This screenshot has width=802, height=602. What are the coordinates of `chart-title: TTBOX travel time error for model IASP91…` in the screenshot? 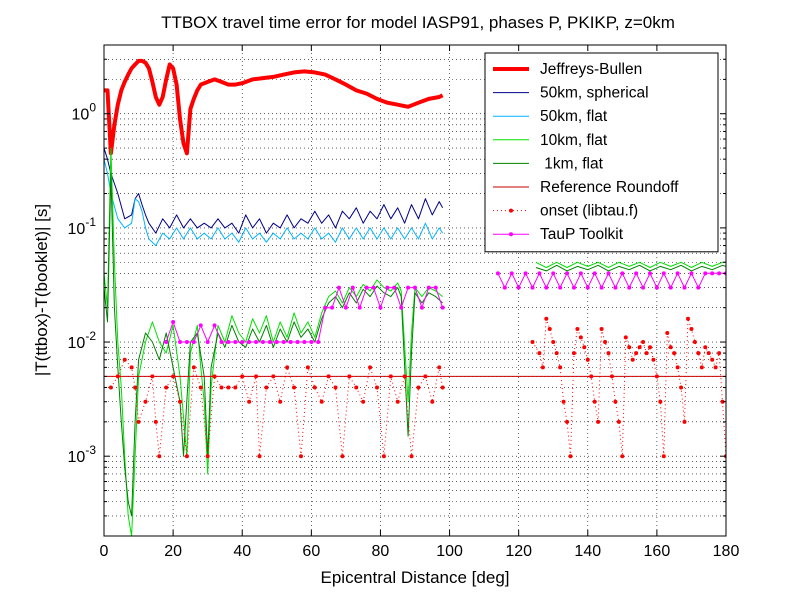 It's located at (418, 22).